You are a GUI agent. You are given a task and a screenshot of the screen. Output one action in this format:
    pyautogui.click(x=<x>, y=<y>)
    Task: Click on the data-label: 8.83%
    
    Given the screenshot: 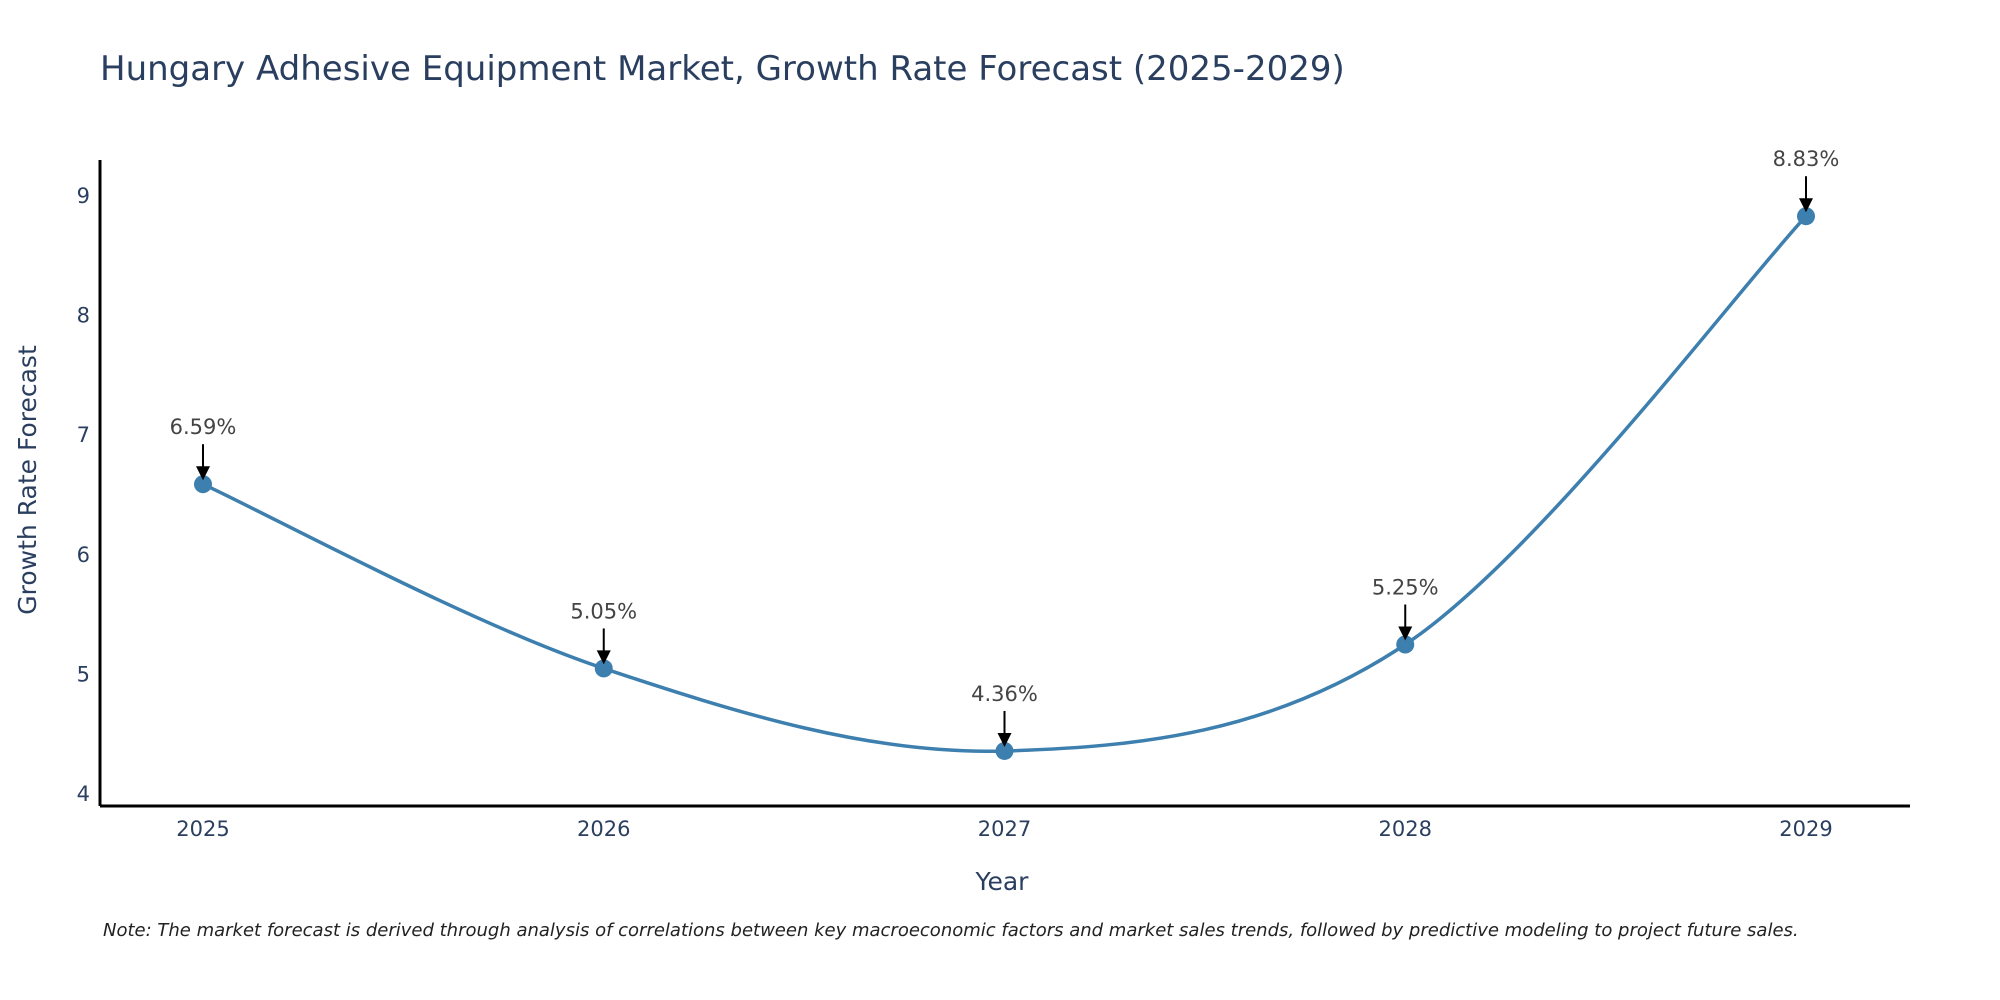 What is the action you would take?
    pyautogui.click(x=1806, y=159)
    